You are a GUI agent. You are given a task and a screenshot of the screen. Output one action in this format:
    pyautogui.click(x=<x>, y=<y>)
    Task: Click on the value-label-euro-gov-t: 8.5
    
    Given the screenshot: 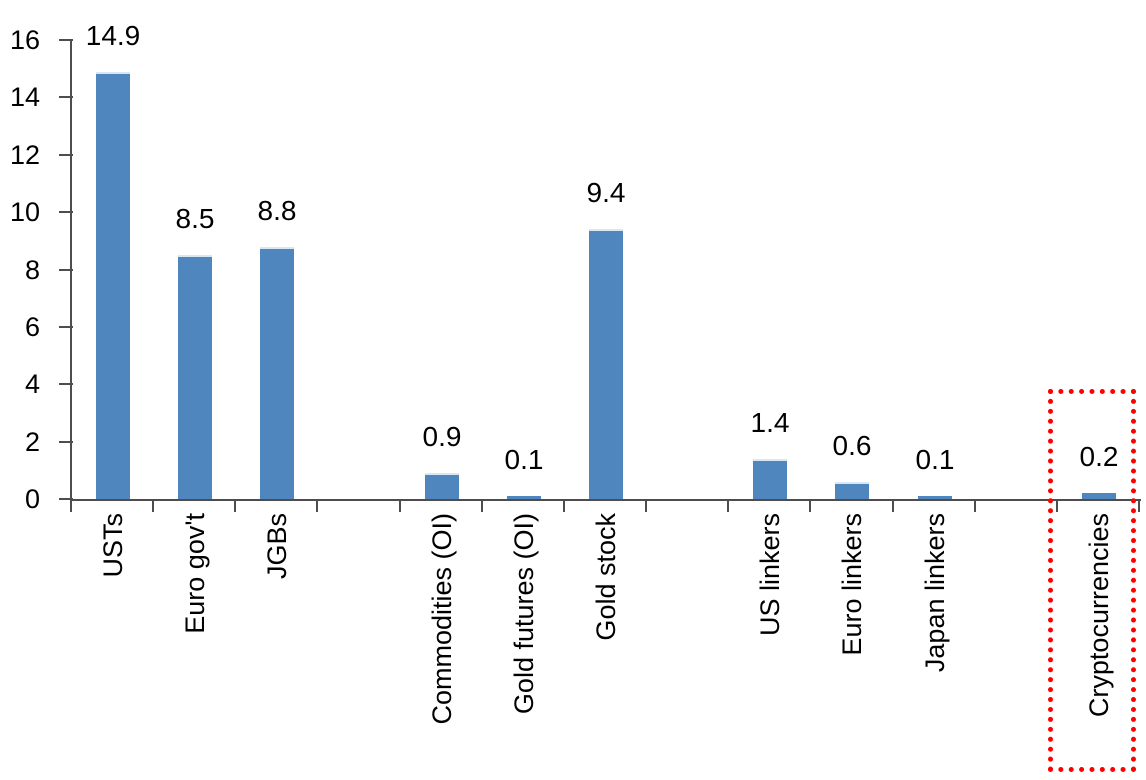 What is the action you would take?
    pyautogui.click(x=195, y=218)
    